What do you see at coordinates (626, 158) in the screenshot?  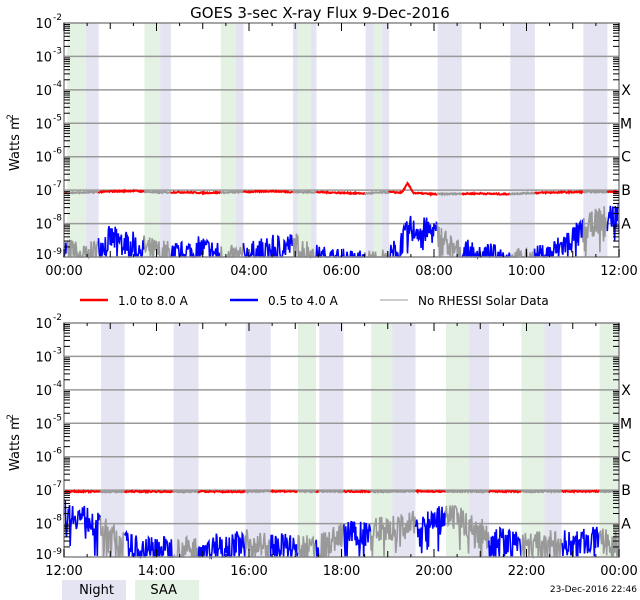 I see `flare-class-label: C` at bounding box center [626, 158].